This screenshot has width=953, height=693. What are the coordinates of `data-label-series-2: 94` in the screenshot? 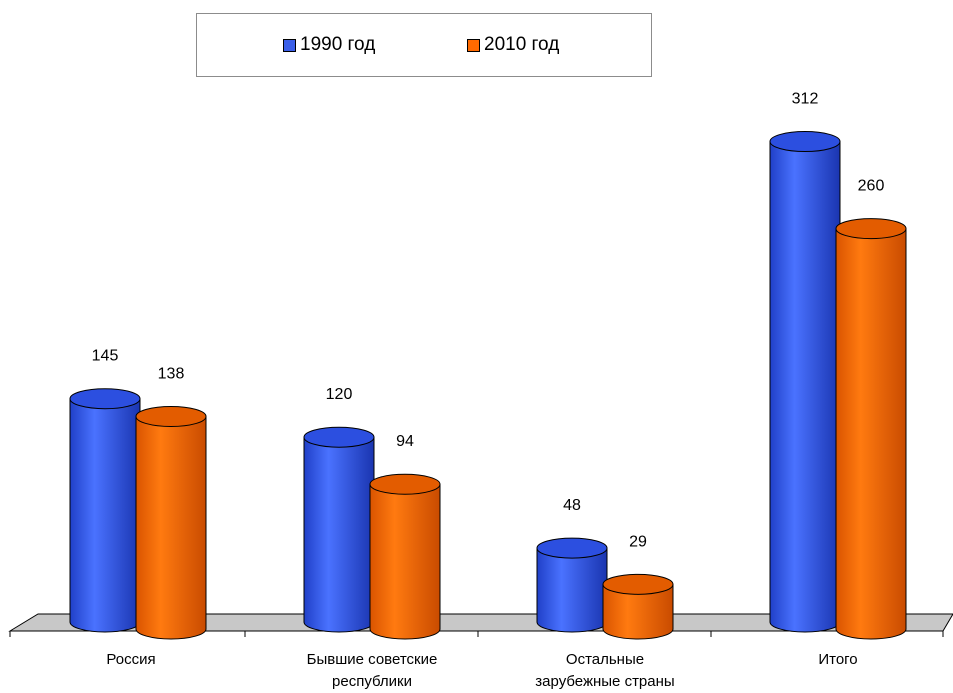 It's located at (405, 441).